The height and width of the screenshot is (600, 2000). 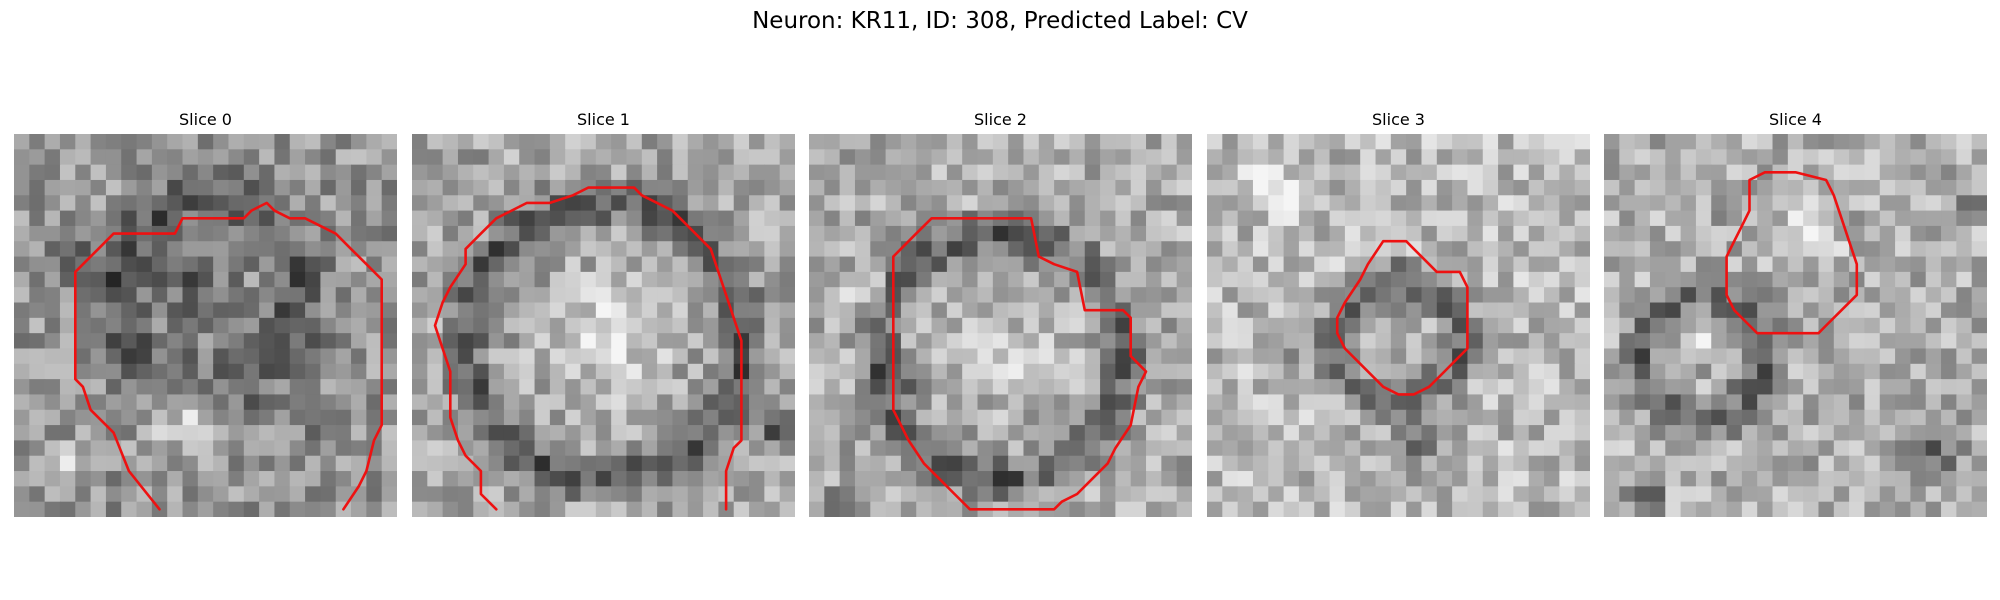 I want to click on panel-slice-2: Slice 2, so click(x=1000, y=312).